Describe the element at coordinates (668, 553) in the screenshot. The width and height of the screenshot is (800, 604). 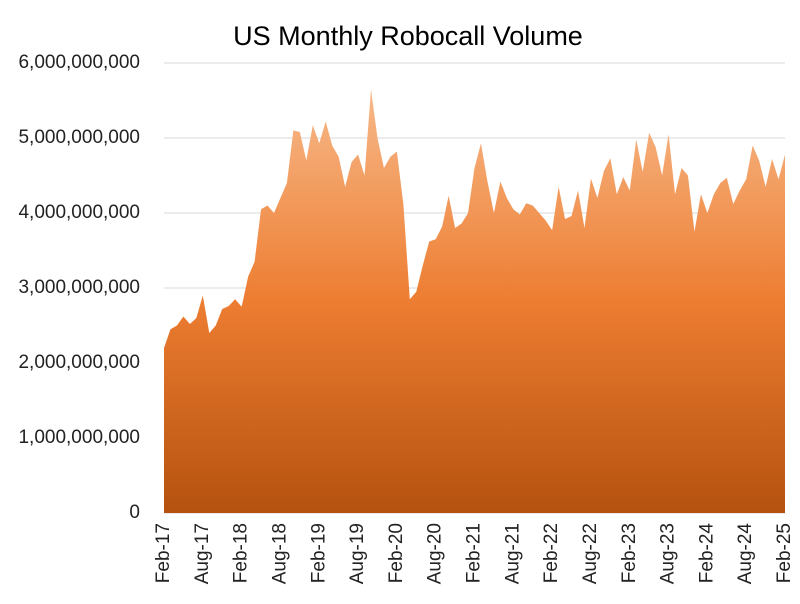
I see `x-tick-label: Aug-23` at that location.